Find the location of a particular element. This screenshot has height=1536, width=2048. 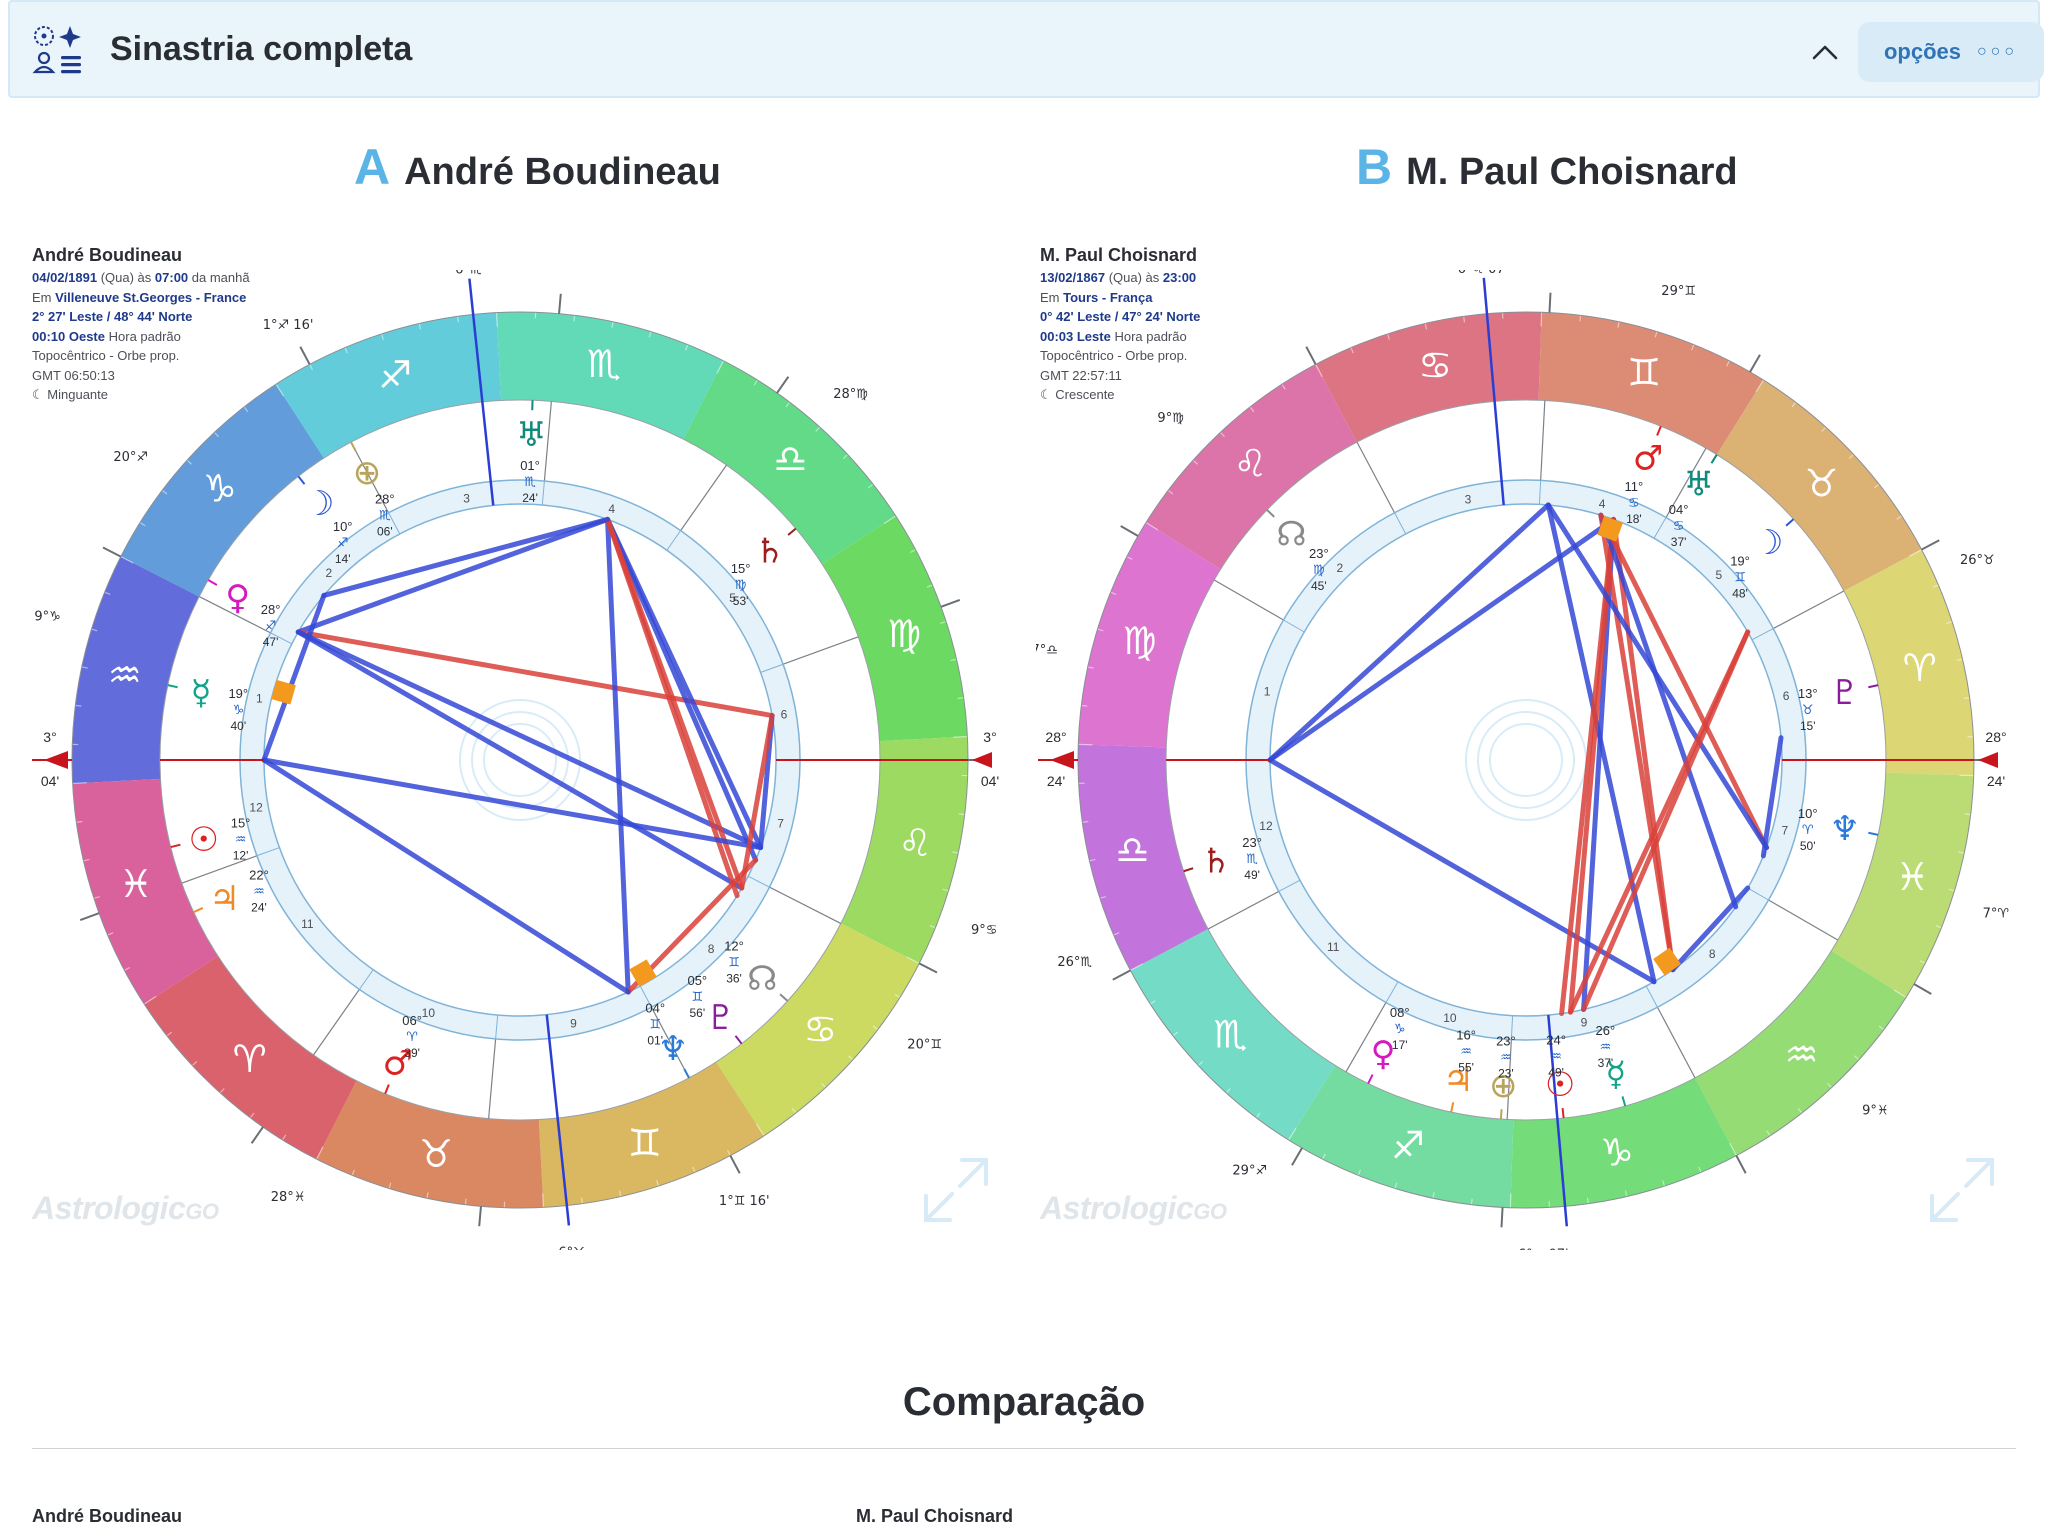

chart-a-info-name: André Boudineau is located at coordinates (107, 255).